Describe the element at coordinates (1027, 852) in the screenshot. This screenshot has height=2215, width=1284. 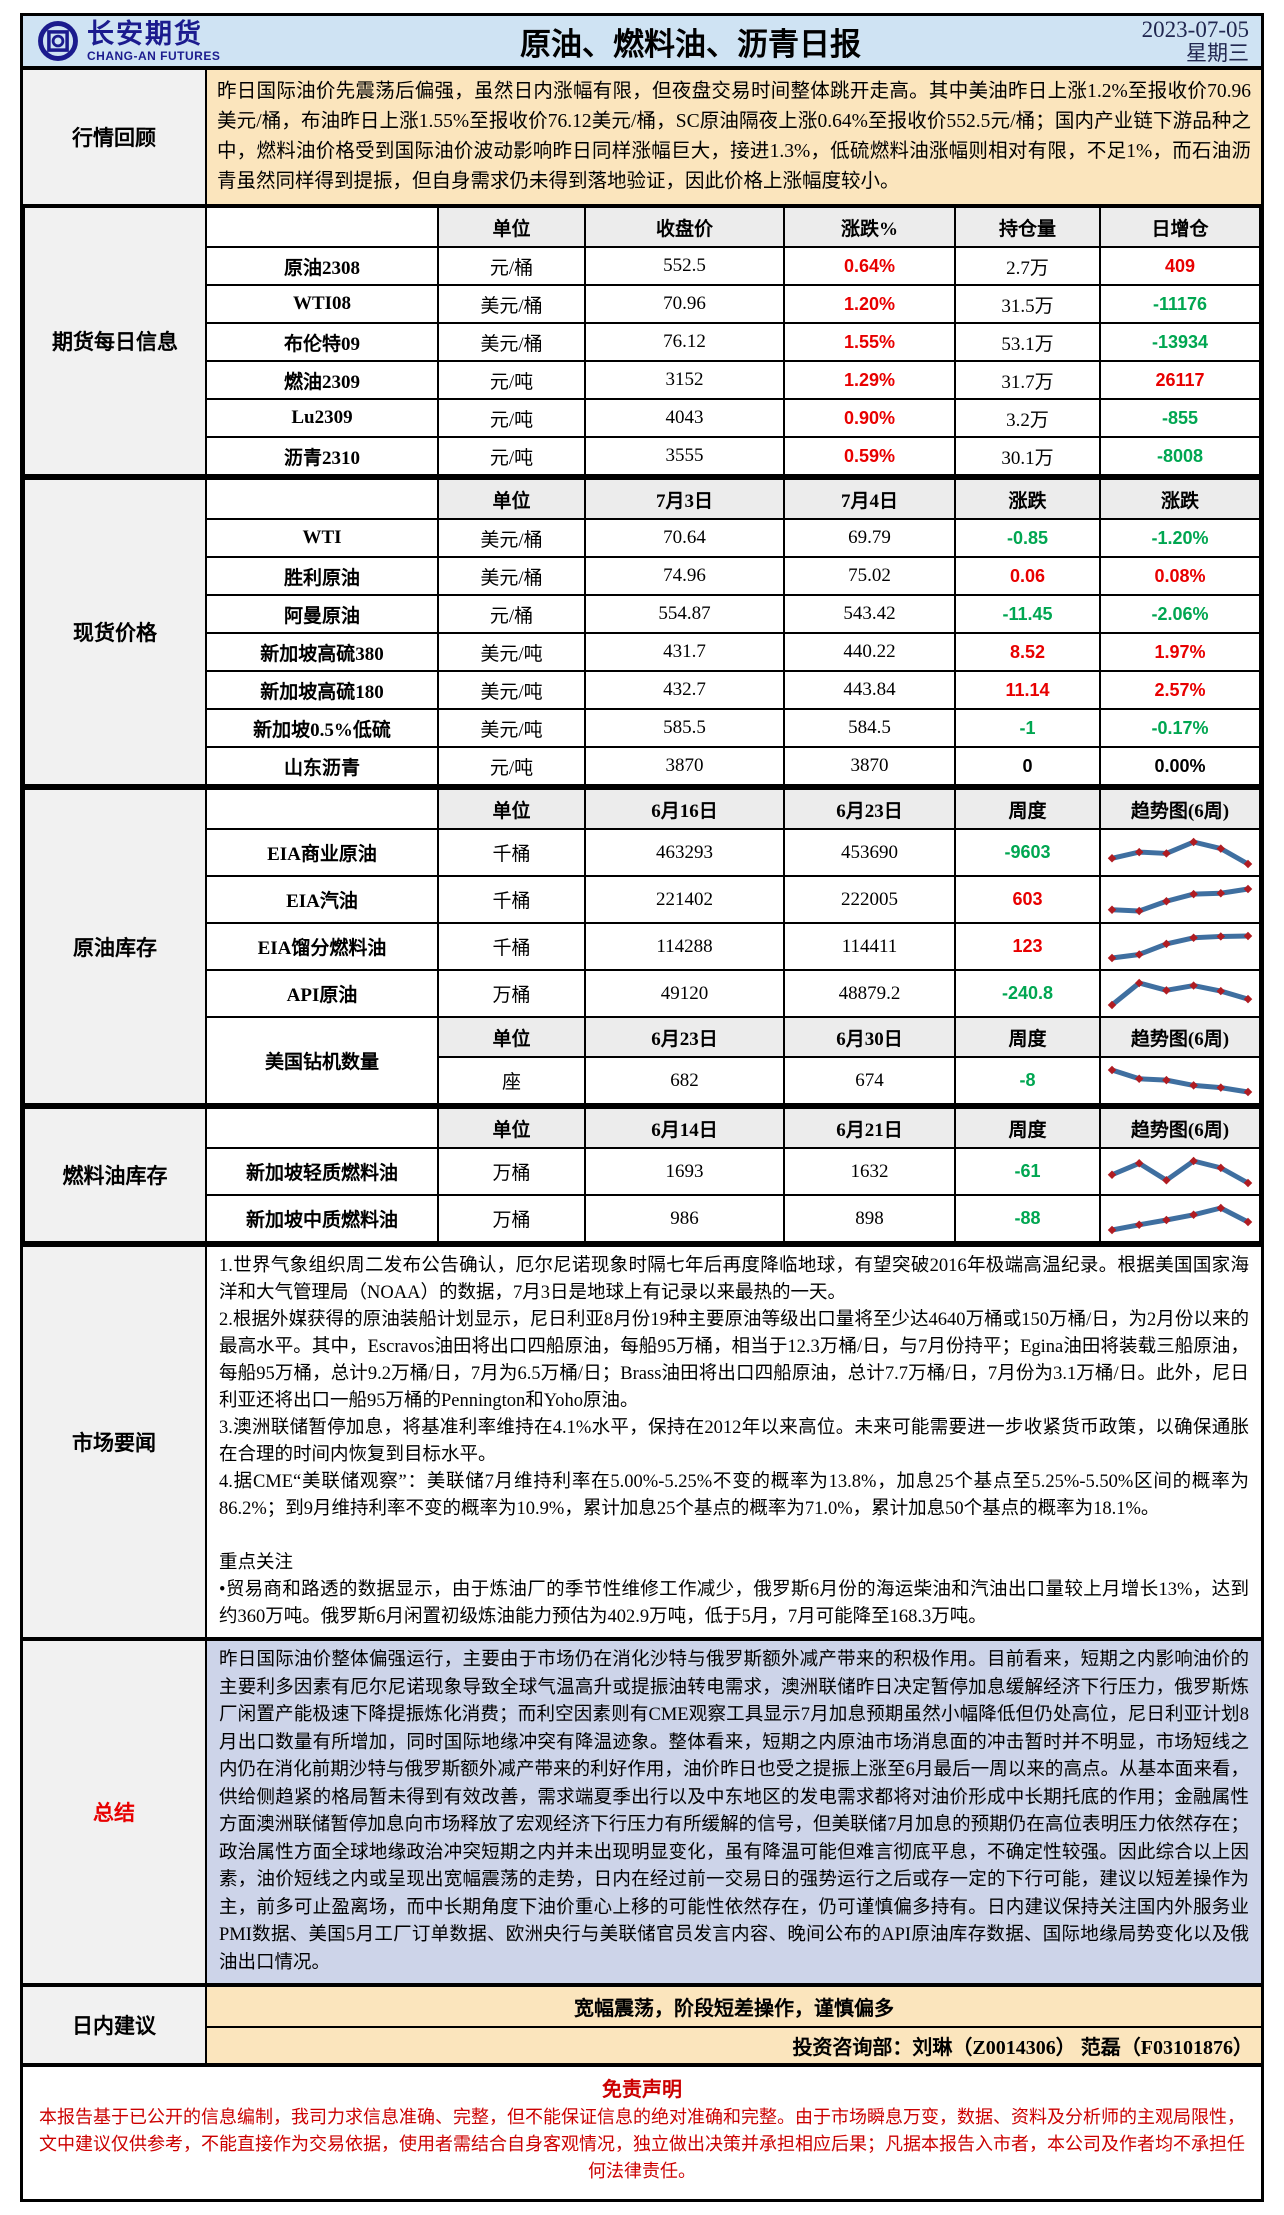
I see `cell-weekly-chg: -9603` at that location.